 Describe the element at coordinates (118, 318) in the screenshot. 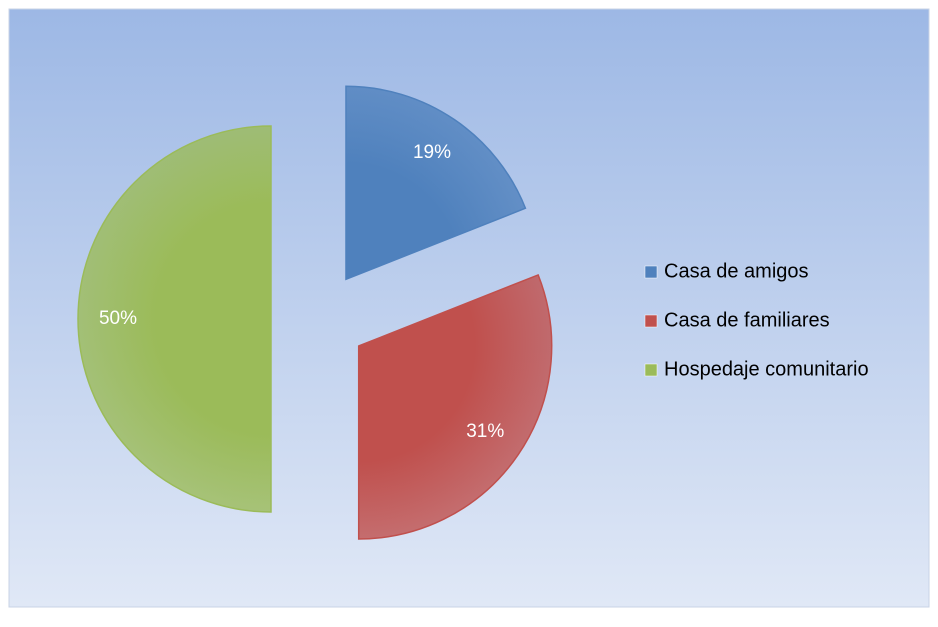

I see `data-label: 50%` at that location.